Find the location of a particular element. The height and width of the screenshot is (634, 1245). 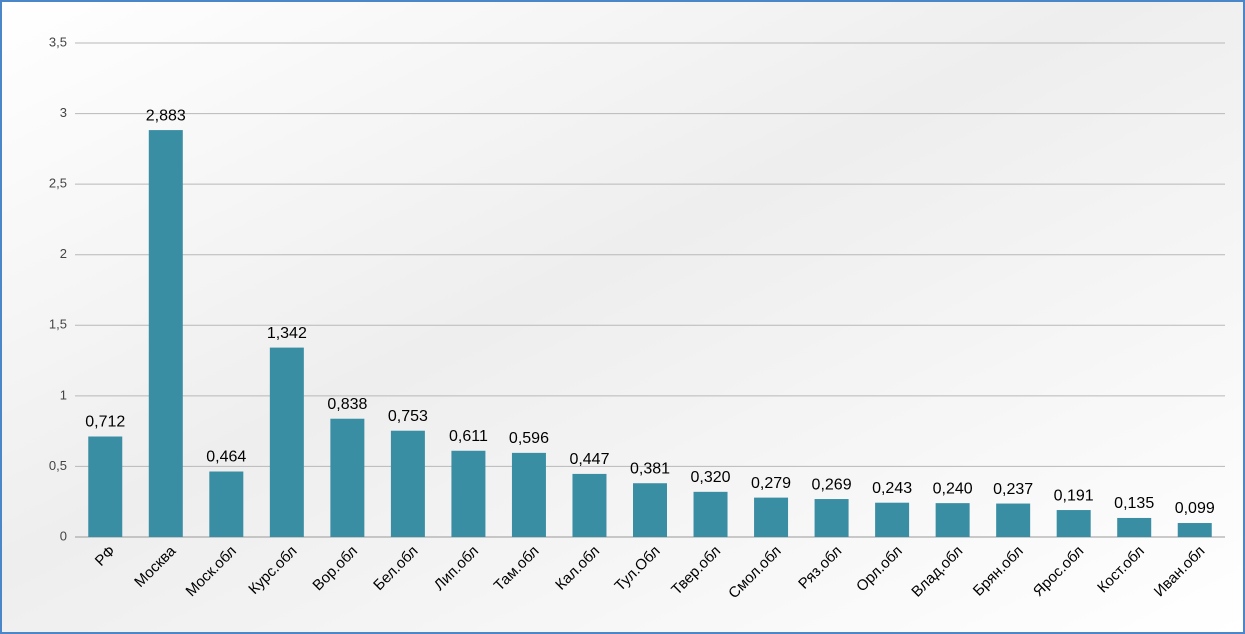

value-label: 0,838 is located at coordinates (347, 404).